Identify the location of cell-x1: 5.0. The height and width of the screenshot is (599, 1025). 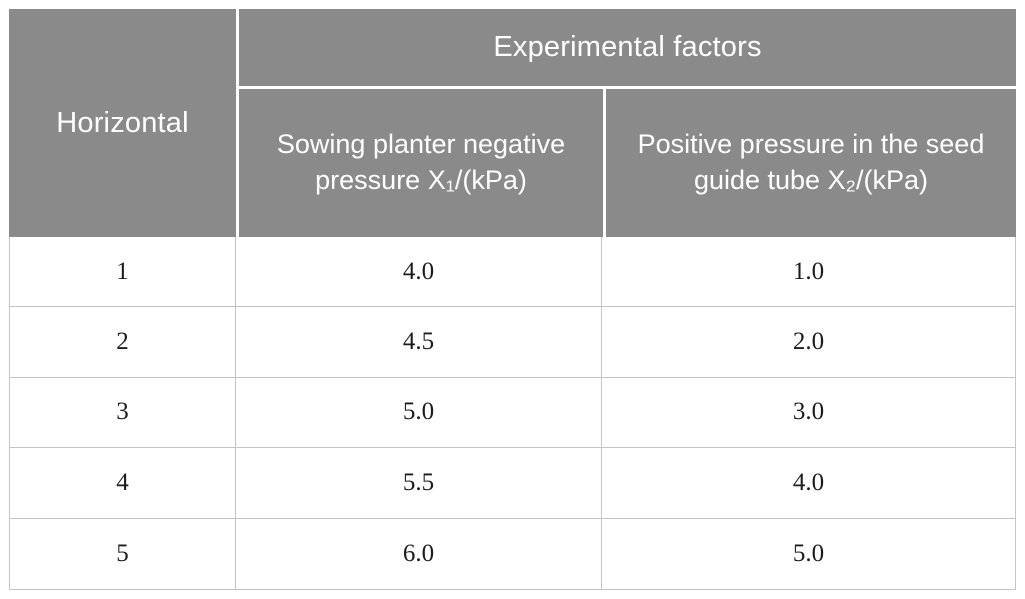
(419, 412).